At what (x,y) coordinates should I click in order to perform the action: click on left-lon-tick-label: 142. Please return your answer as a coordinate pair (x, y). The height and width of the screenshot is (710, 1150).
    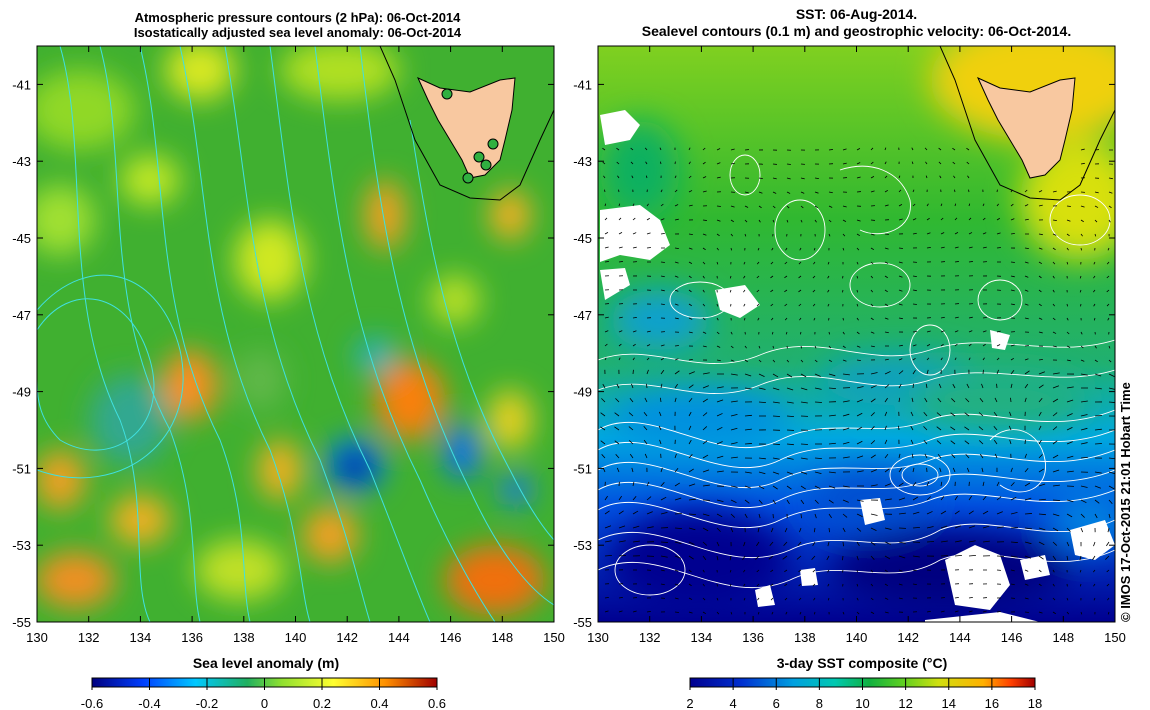
    Looking at the image, I should click on (347, 637).